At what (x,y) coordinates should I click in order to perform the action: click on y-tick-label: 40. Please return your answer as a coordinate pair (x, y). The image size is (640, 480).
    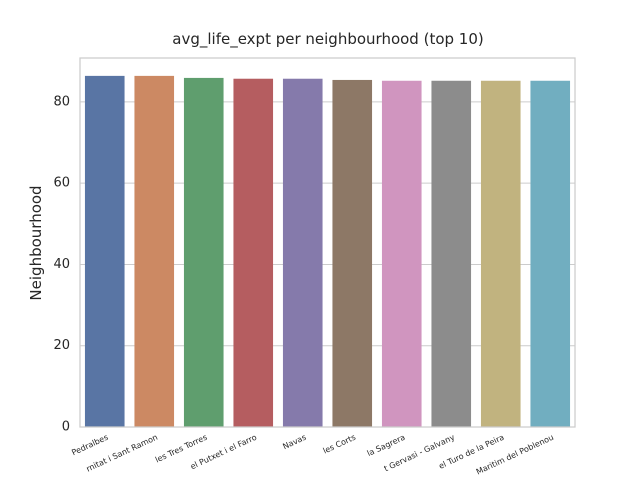
    Looking at the image, I should click on (61, 264).